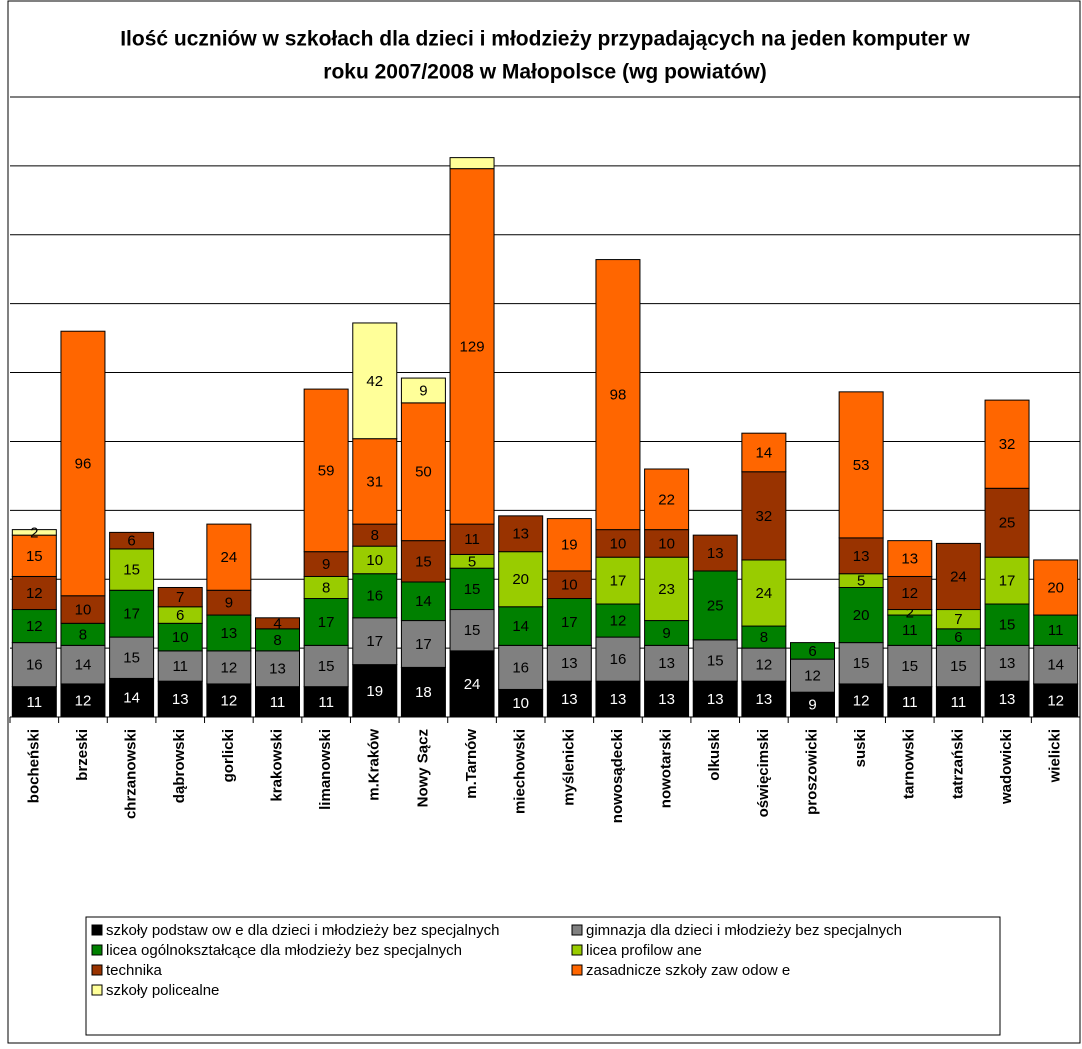 Image resolution: width=1082 pixels, height=1049 pixels. I want to click on data-label: 16, so click(374, 596).